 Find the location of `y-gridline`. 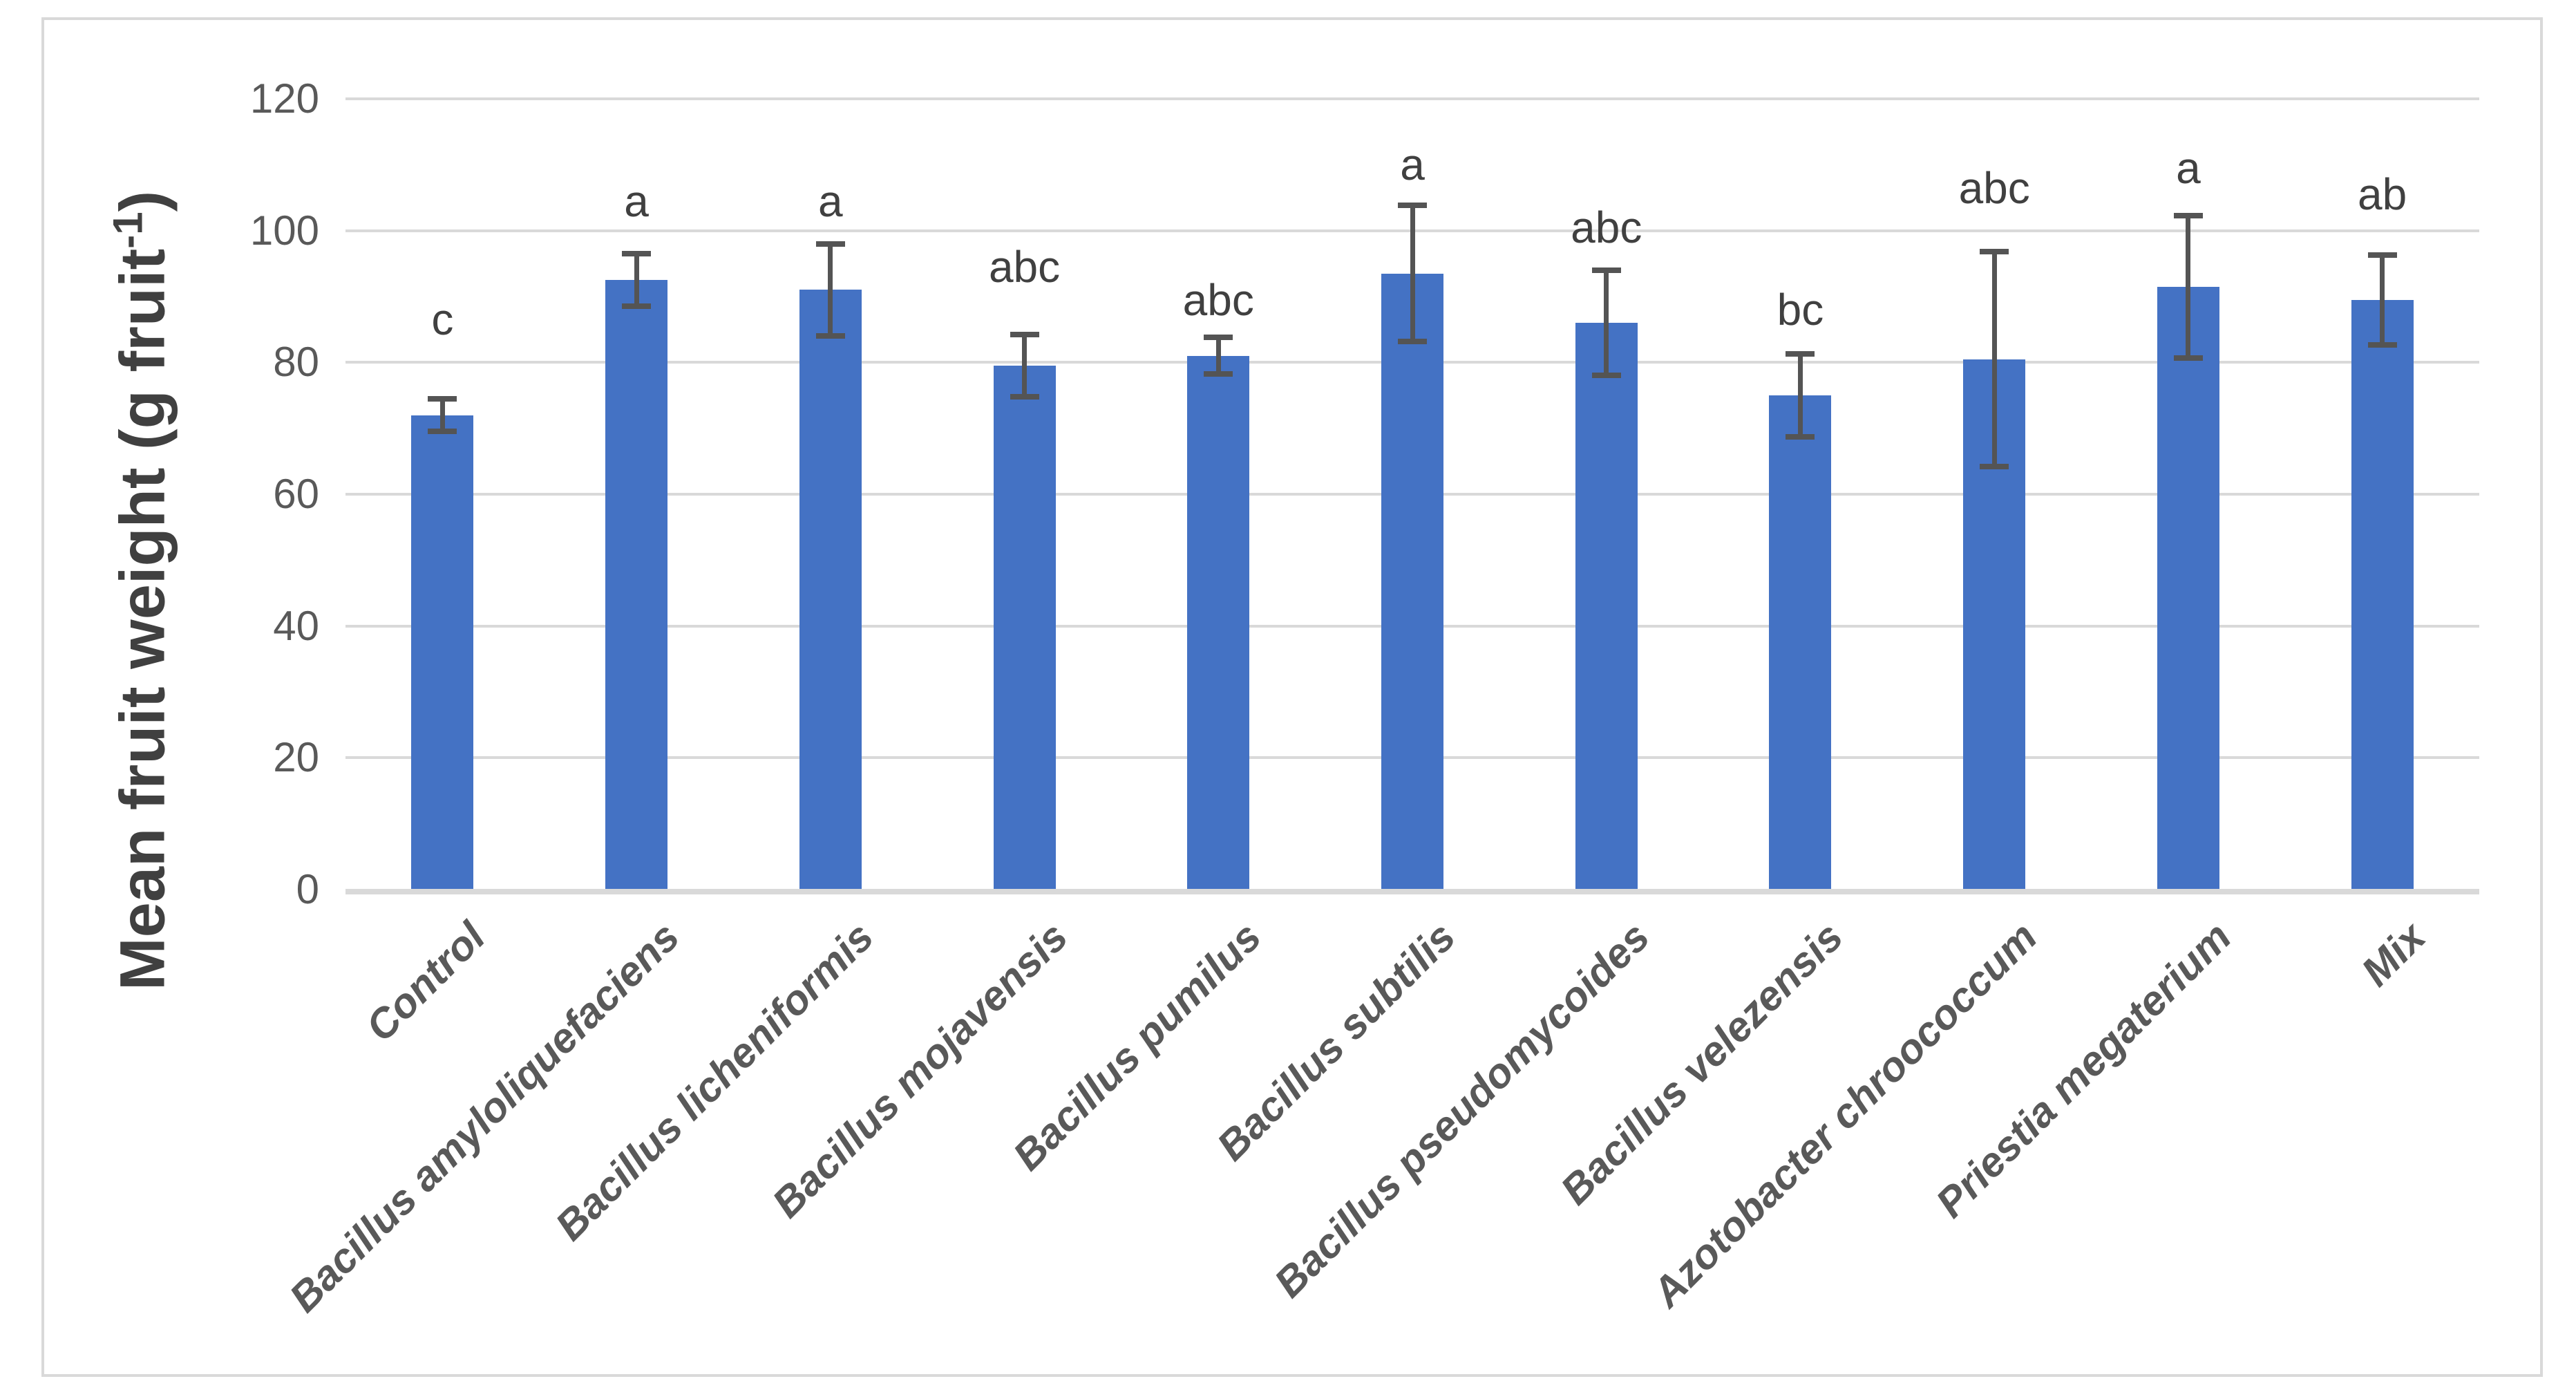

y-gridline is located at coordinates (1412, 98).